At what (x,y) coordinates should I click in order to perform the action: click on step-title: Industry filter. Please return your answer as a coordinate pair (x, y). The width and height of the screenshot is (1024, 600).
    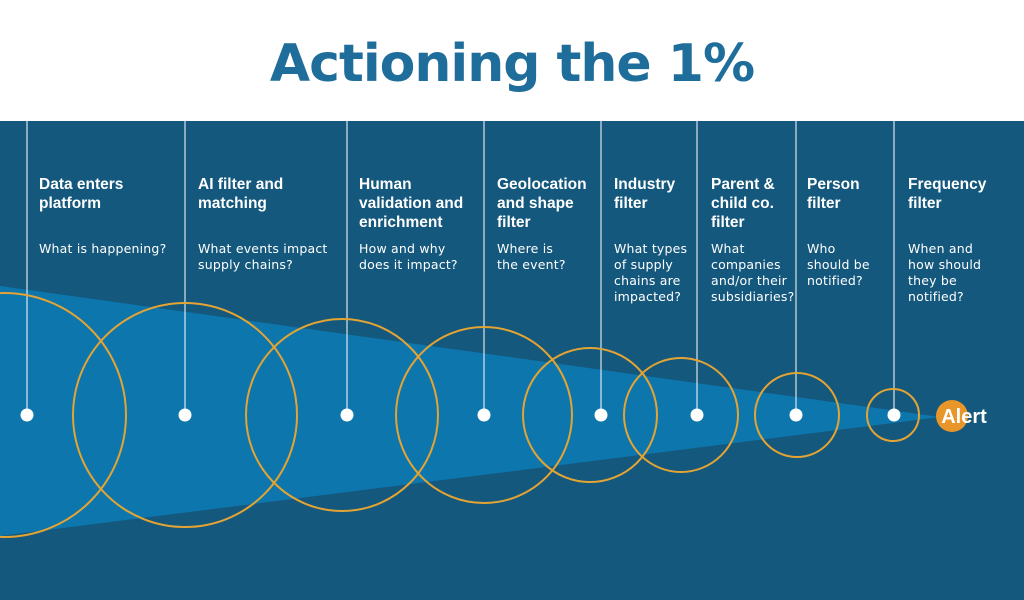
    Looking at the image, I should click on (645, 194).